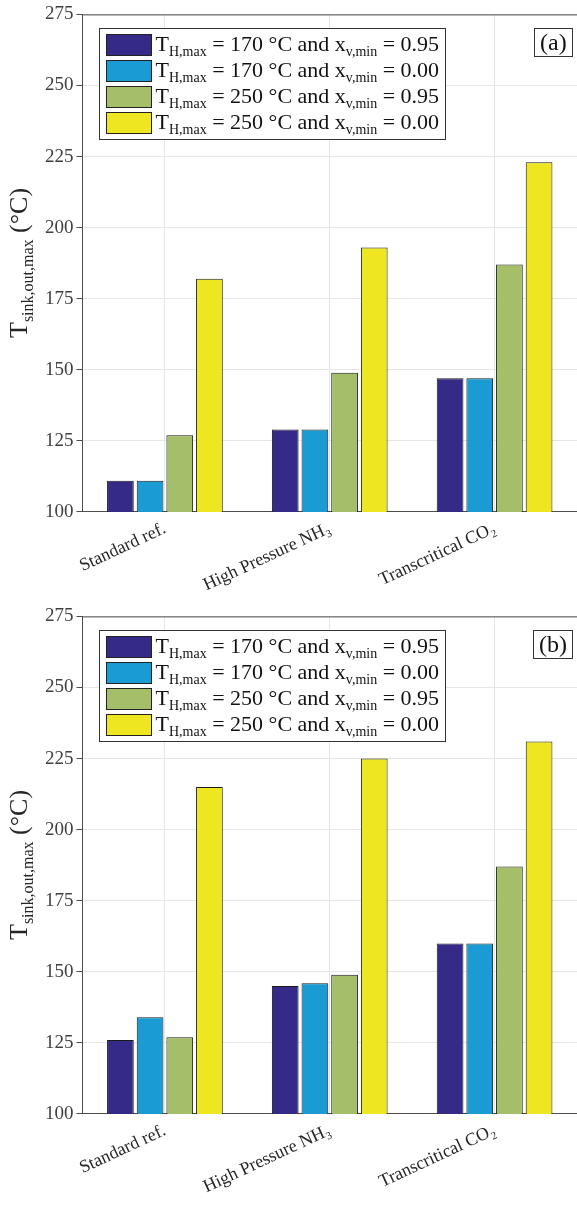 Image resolution: width=577 pixels, height=1205 pixels. Describe the element at coordinates (553, 645) in the screenshot. I see `annotation: (b)` at that location.